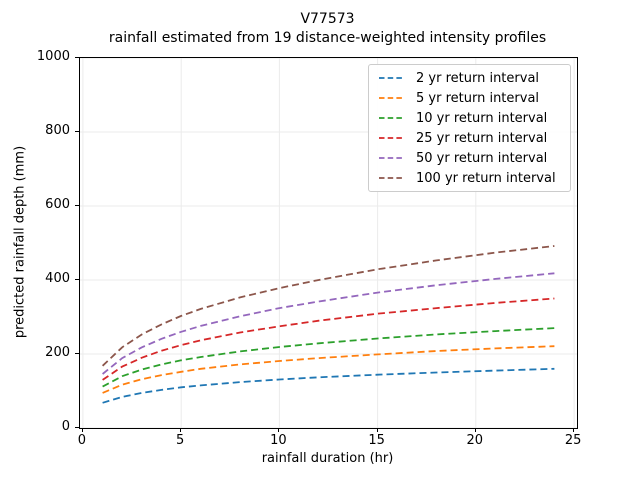  Describe the element at coordinates (57, 278) in the screenshot. I see `y-tick-label: 400` at that location.